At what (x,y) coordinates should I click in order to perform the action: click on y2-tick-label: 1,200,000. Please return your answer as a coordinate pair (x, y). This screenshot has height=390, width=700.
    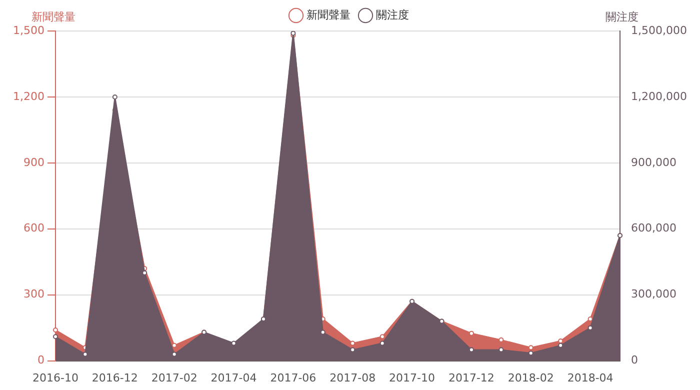
    Looking at the image, I should click on (659, 96).